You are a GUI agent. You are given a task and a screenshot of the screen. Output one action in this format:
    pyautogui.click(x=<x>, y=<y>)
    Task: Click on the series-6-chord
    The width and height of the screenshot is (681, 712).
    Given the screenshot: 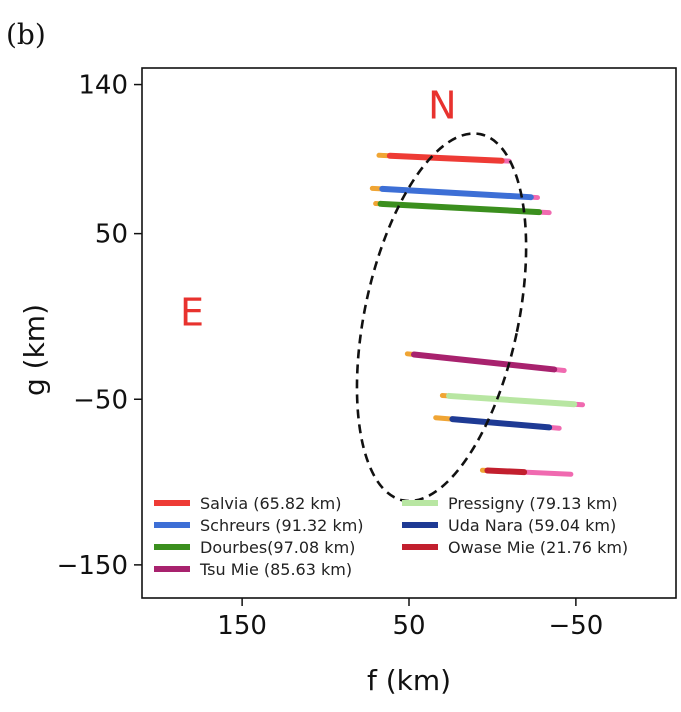 What is the action you would take?
    pyautogui.click(x=506, y=471)
    